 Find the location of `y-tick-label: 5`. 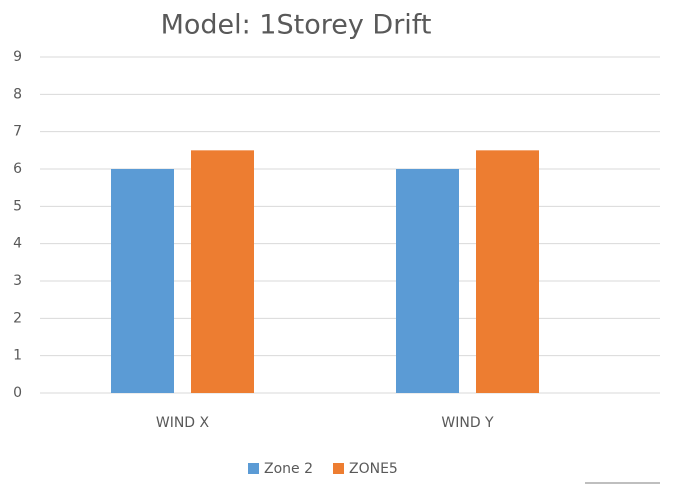

y-tick-label: 5 is located at coordinates (17, 206).